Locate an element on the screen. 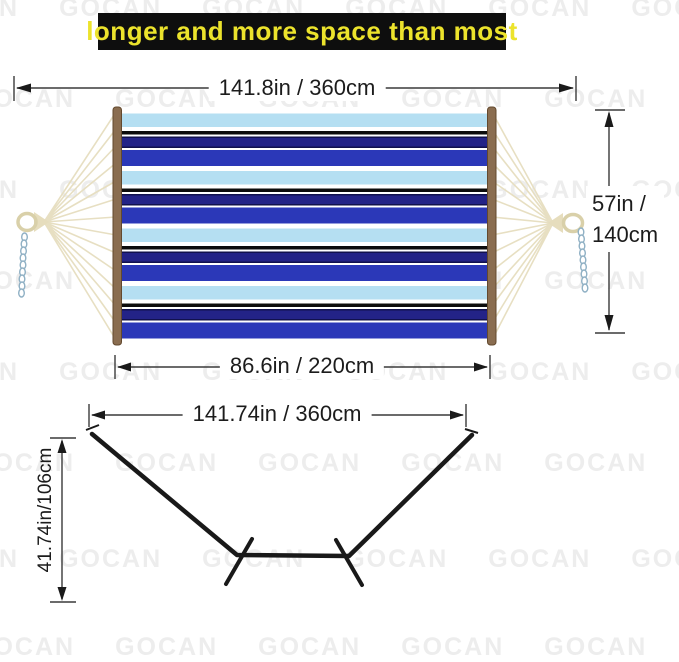 This screenshot has width=679, height=662. left-strings is located at coordinates (80, 226).